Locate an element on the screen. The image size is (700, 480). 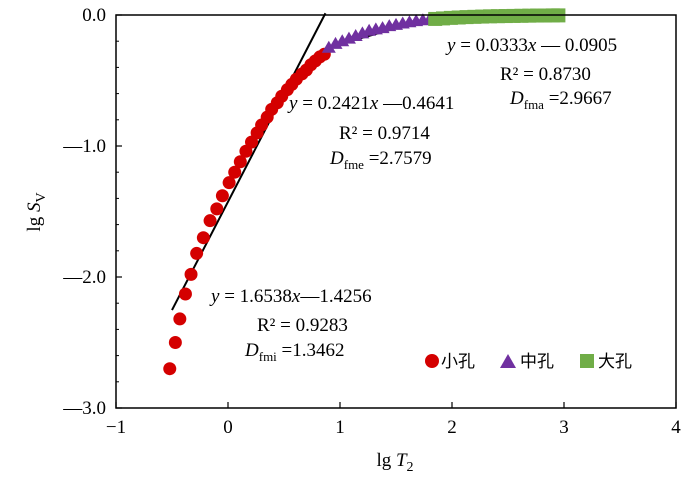
y-axis-label: lg SV is located at coordinates (36, 211).